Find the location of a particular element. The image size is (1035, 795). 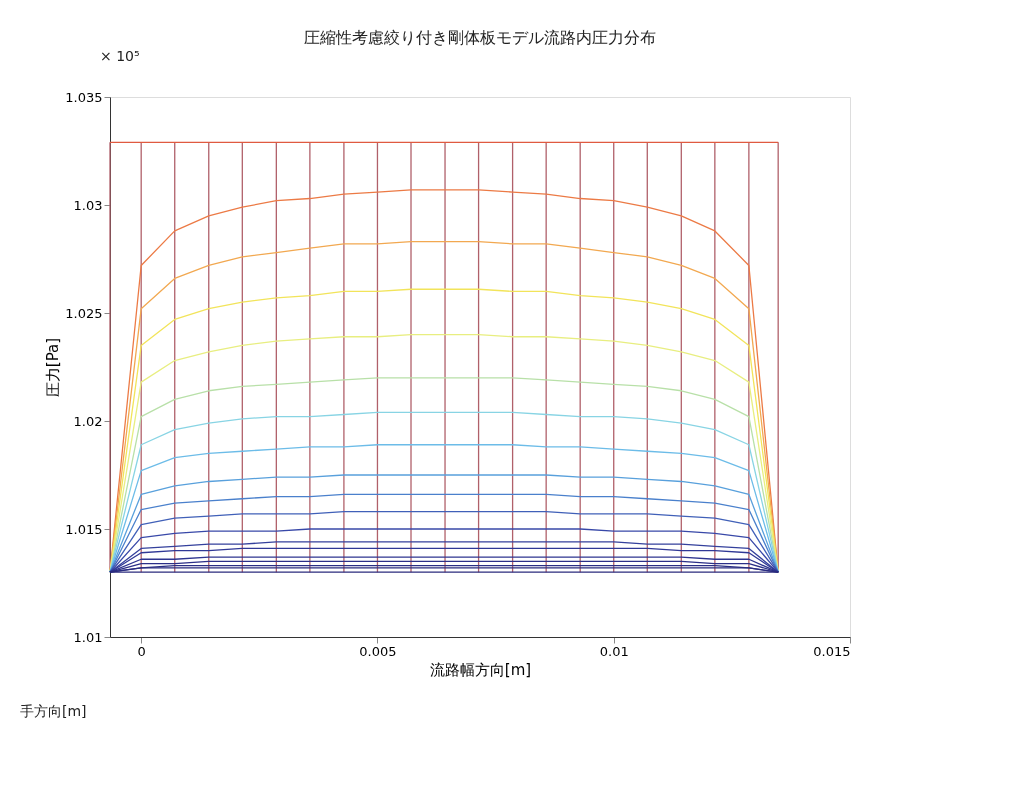

y-tick-label: 1.015 is located at coordinates (84, 529).